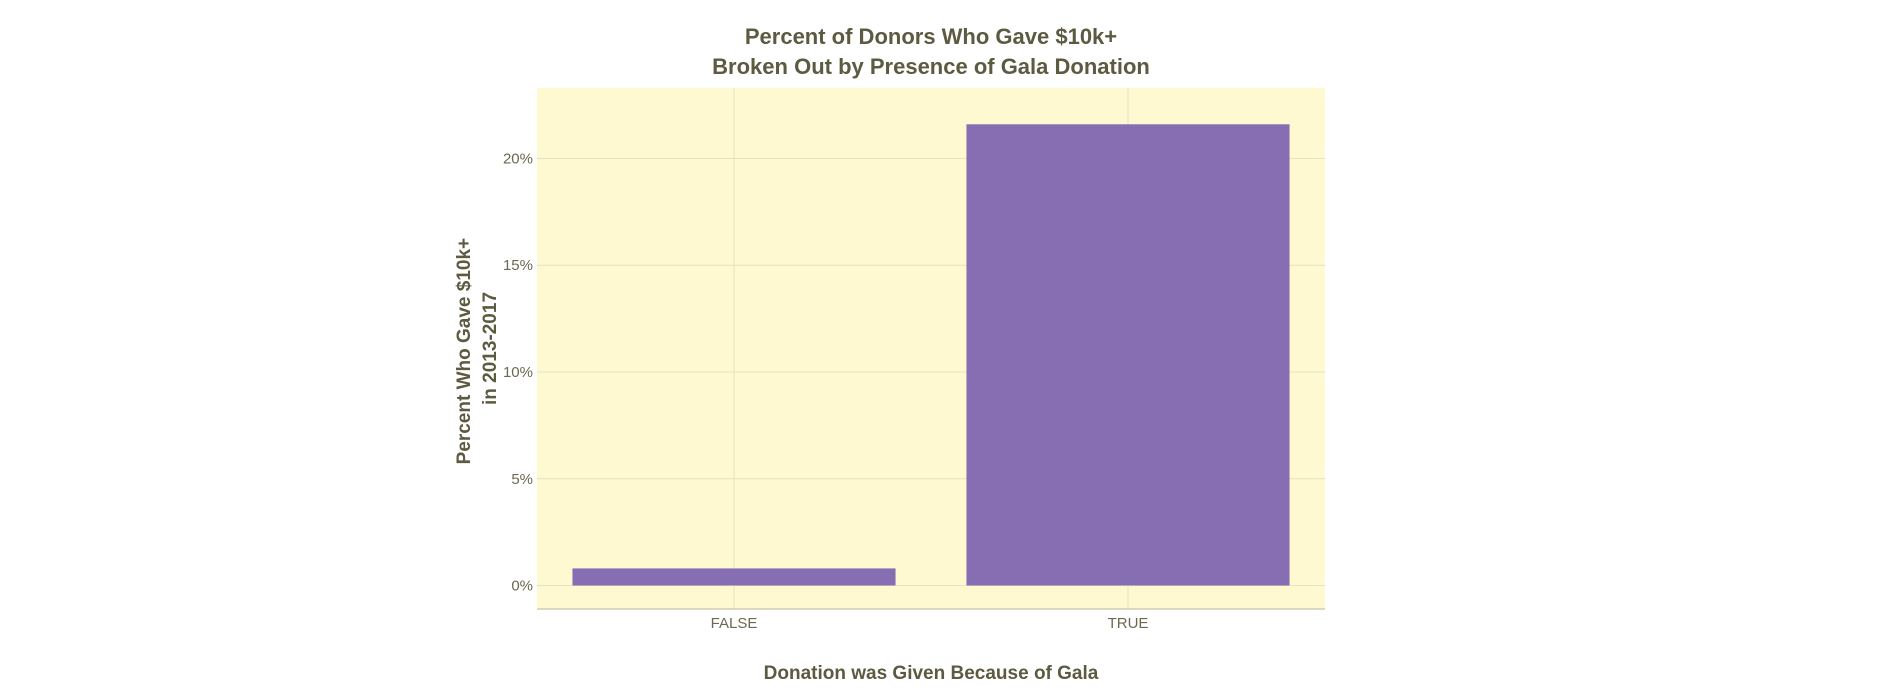 The height and width of the screenshot is (694, 1878). I want to click on bar-false, so click(734, 577).